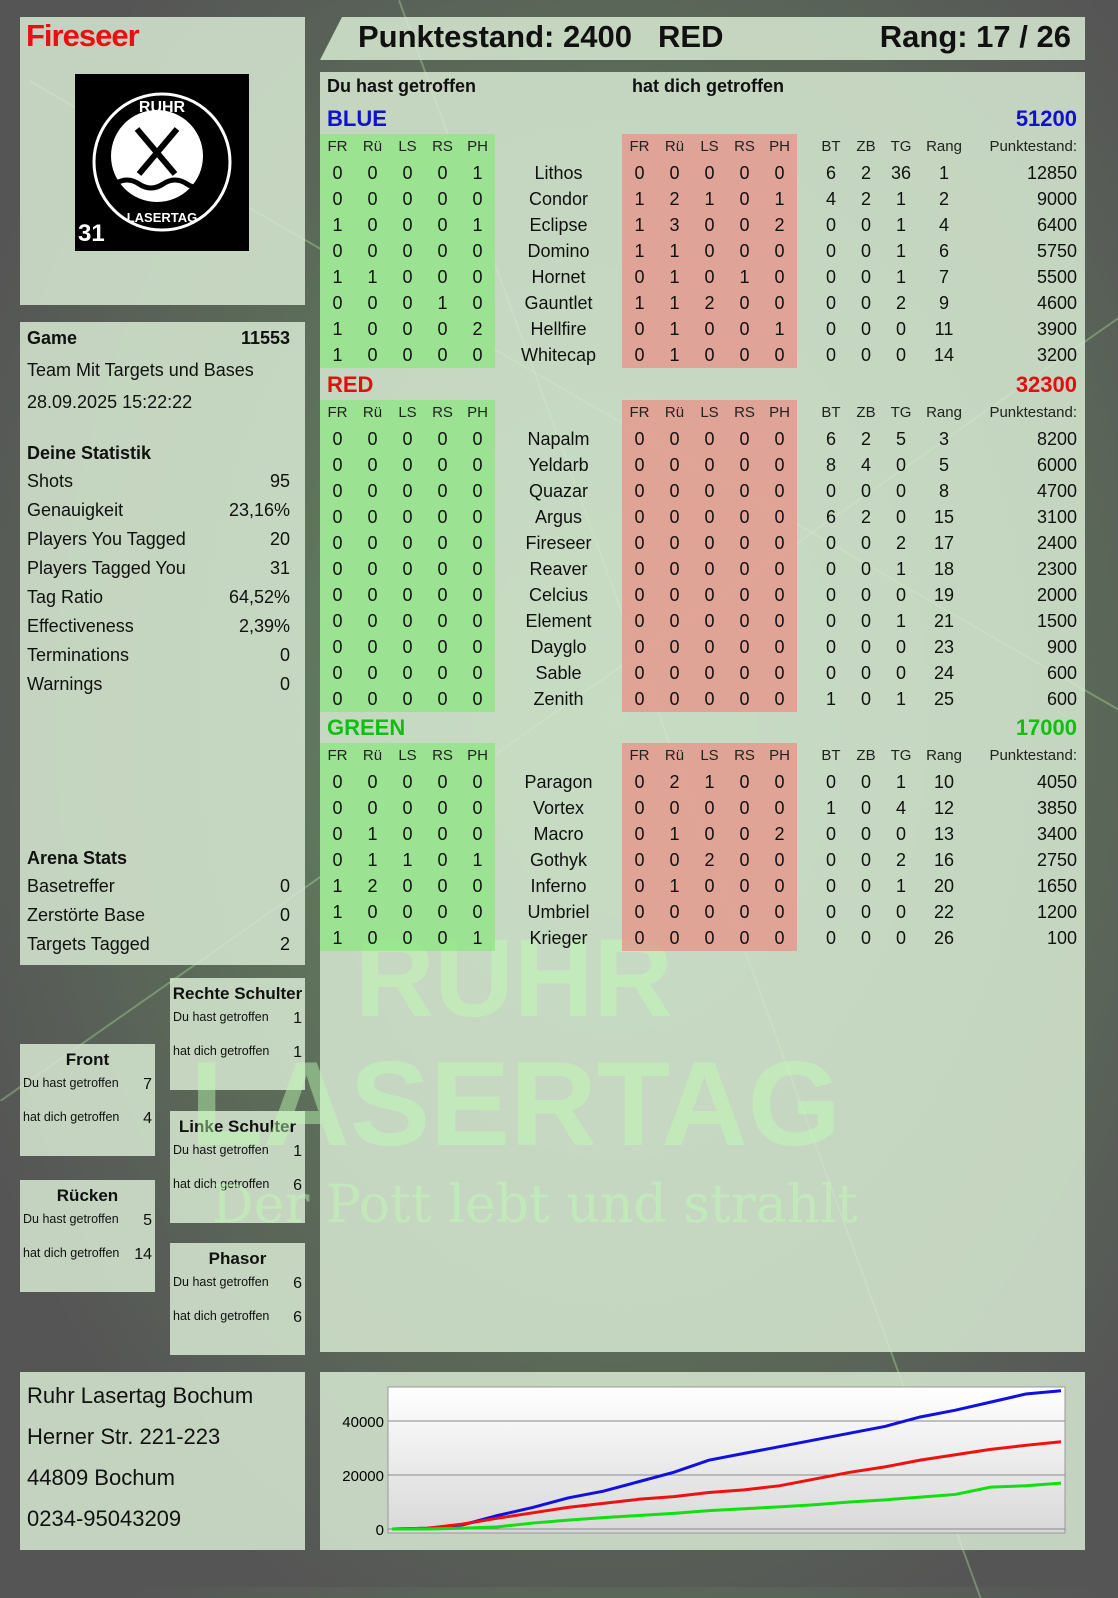 The height and width of the screenshot is (1598, 1118). Describe the element at coordinates (900, 886) in the screenshot. I see `tg-cell: 1` at that location.